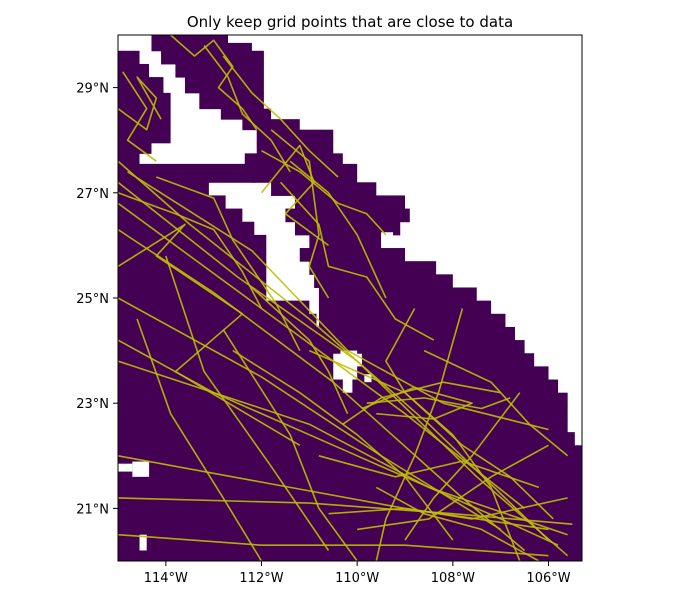 This screenshot has width=700, height=600. Describe the element at coordinates (92, 194) in the screenshot. I see `y-tick-label: 27°N` at that location.